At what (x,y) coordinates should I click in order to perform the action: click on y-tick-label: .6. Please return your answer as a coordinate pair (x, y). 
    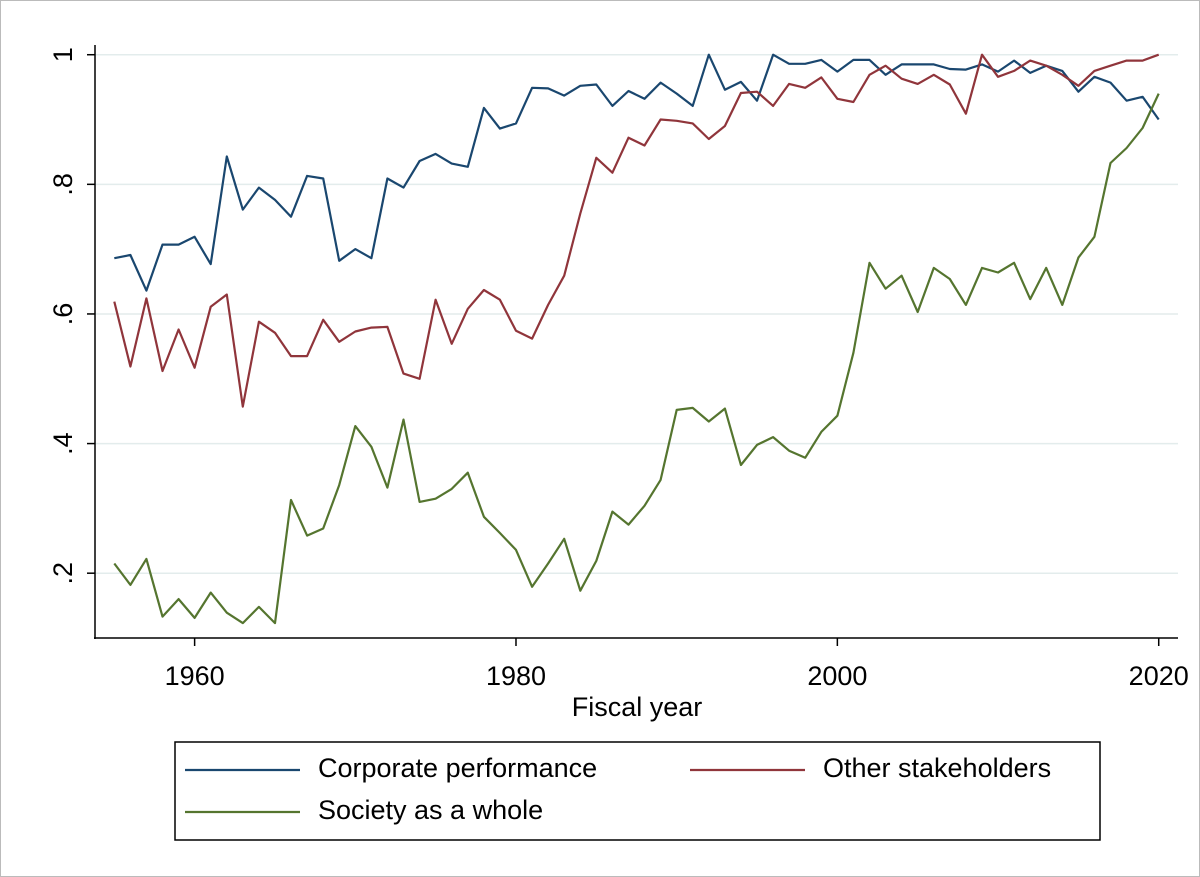
    Looking at the image, I should click on (63, 314).